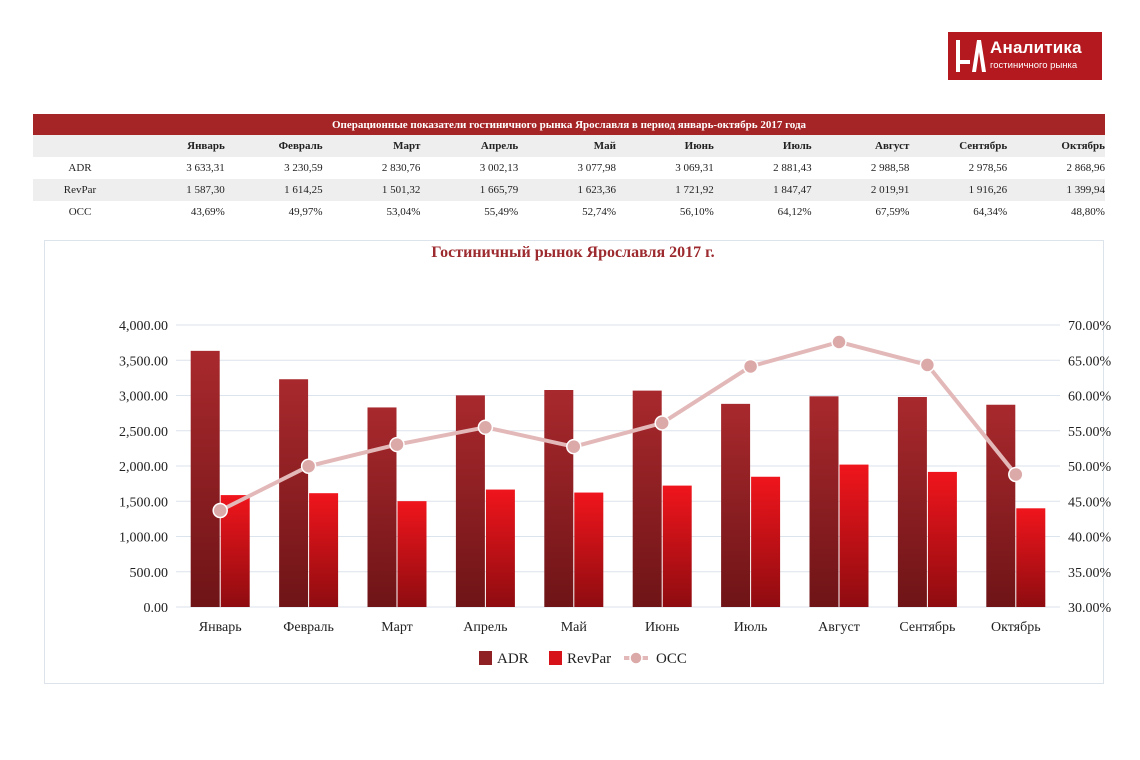 This screenshot has width=1140, height=760. I want to click on y-left-tick-label: 1,000.00, so click(143, 538).